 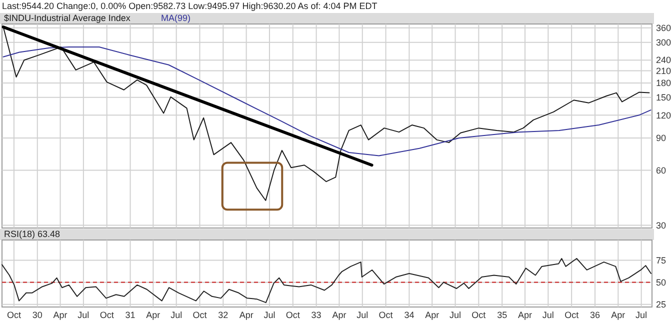 I want to click on y-tick-label: 240, so click(x=663, y=60).